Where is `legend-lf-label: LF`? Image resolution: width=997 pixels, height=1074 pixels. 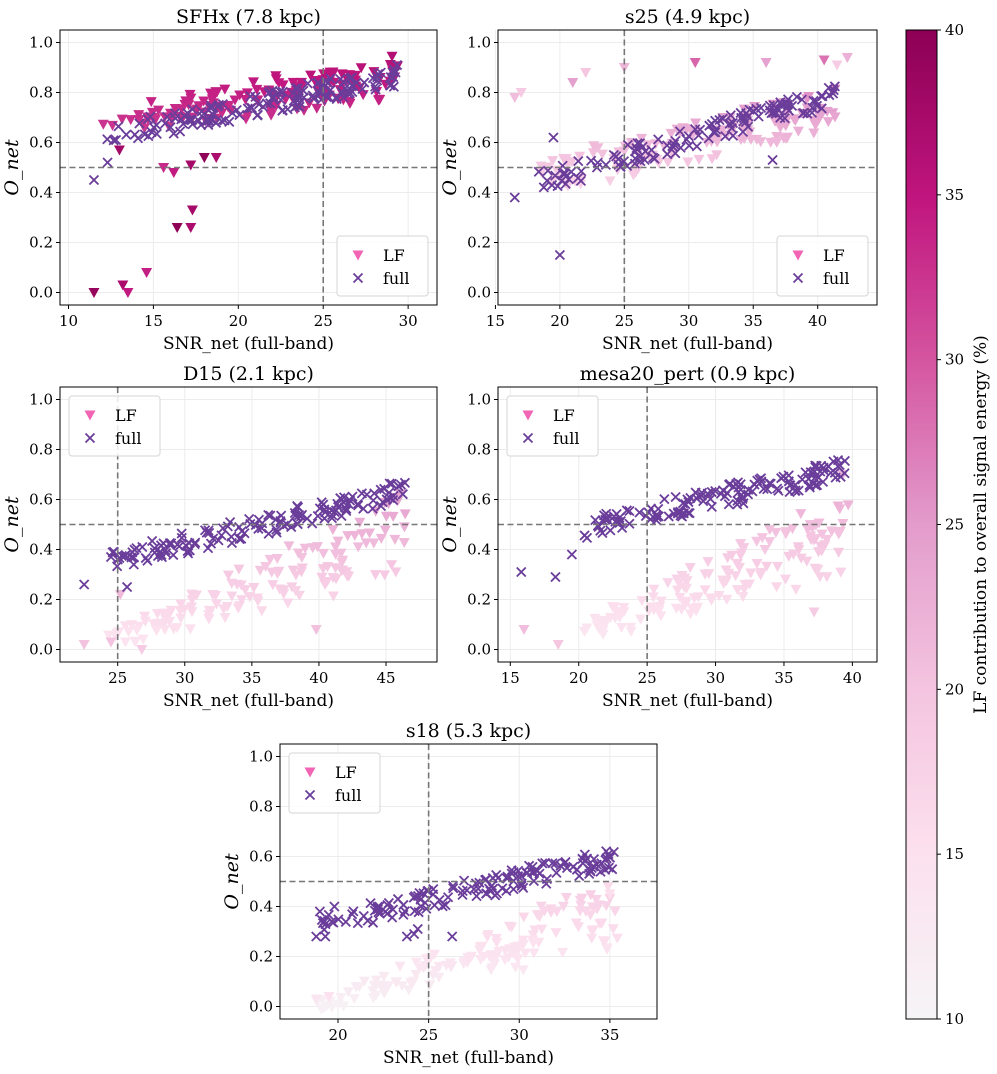
legend-lf-label: LF is located at coordinates (394, 255).